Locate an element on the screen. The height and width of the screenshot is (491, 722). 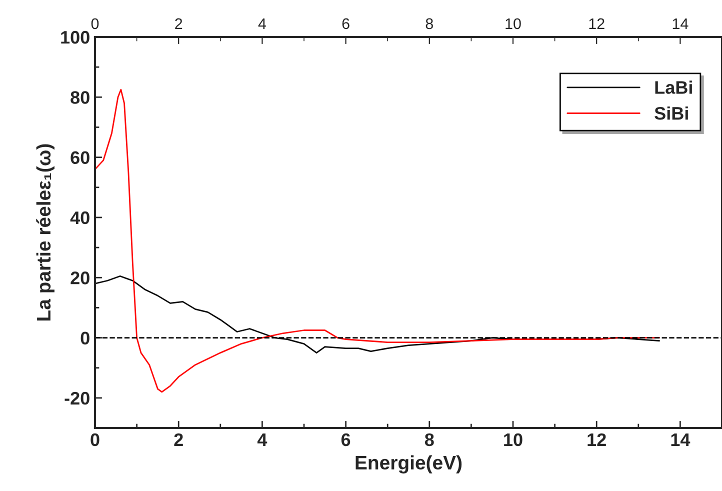
y-tick-label: 40 is located at coordinates (80, 217).